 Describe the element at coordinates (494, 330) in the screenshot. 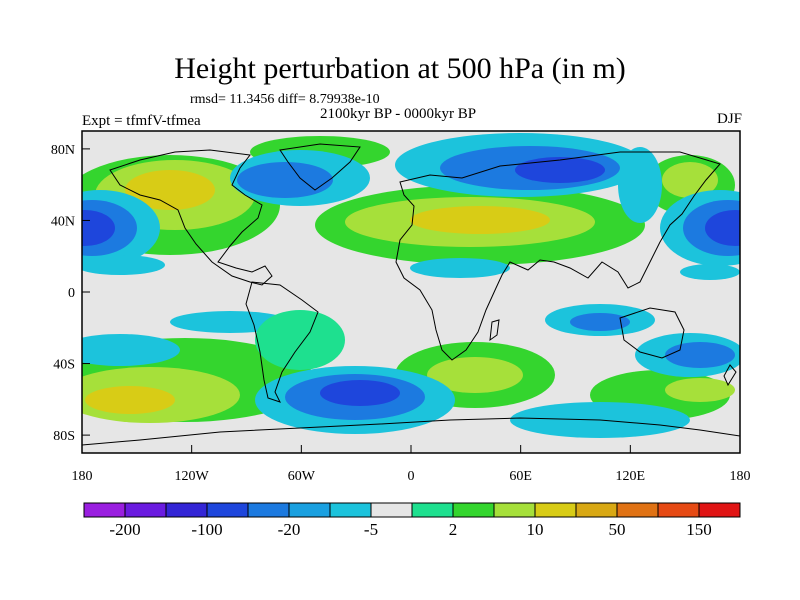

I see `madagascar-outline` at that location.